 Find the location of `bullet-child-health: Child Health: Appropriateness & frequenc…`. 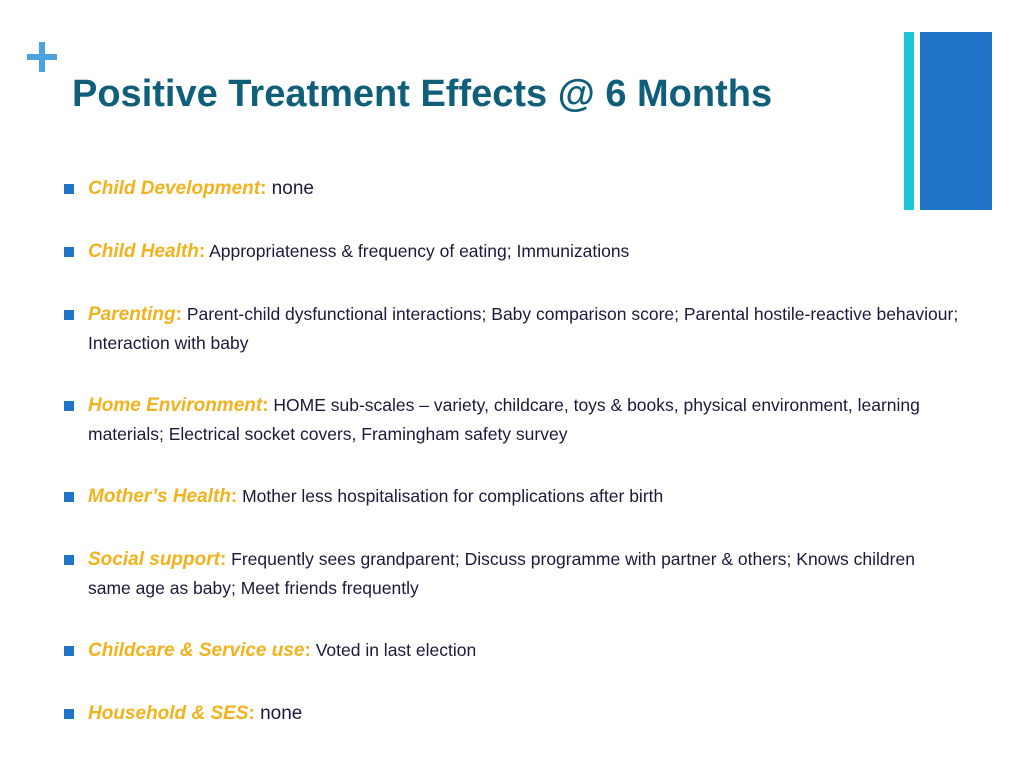

bullet-child-health: Child Health: Appropriateness & frequenc… is located at coordinates (510, 251).